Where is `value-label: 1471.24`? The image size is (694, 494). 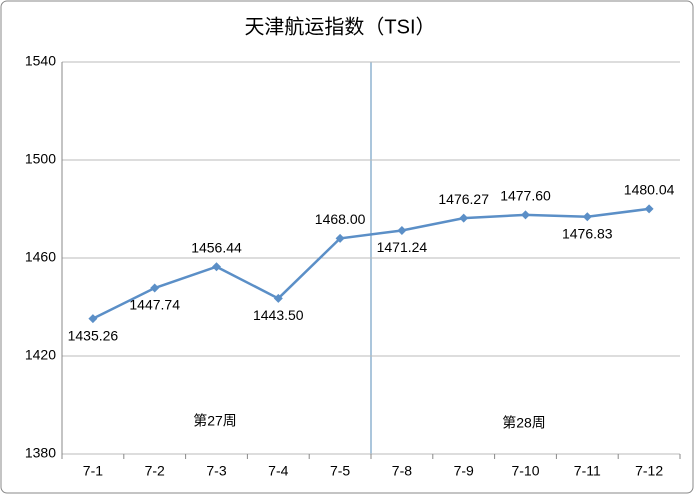 value-label: 1471.24 is located at coordinates (402, 247).